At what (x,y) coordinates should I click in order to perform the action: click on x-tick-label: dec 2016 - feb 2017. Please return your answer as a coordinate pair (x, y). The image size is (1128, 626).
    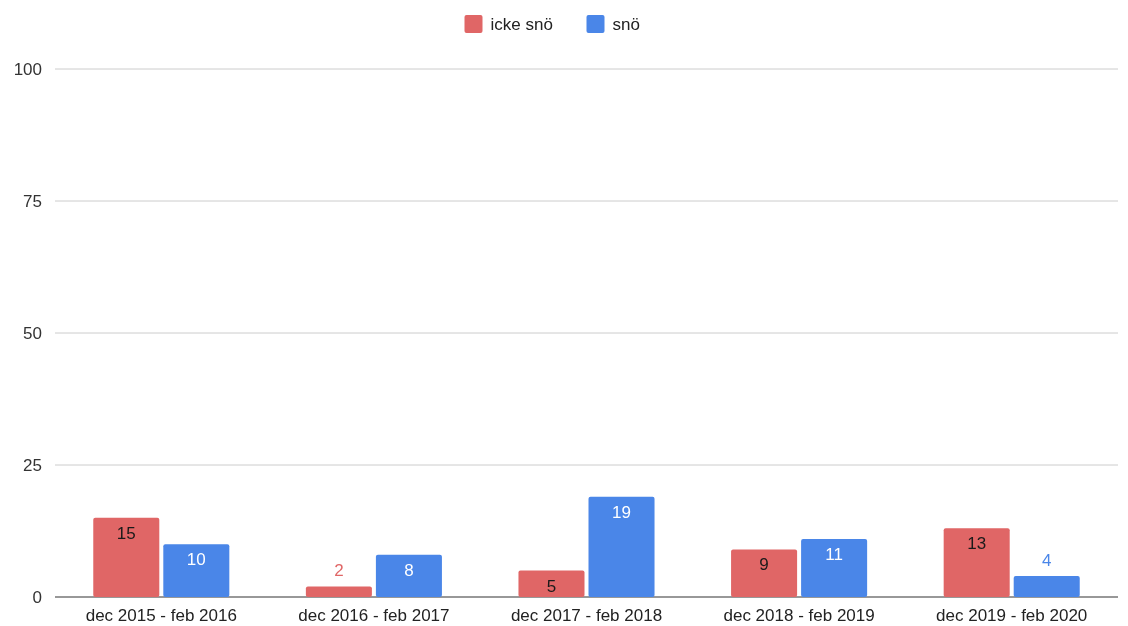
    Looking at the image, I should click on (374, 615).